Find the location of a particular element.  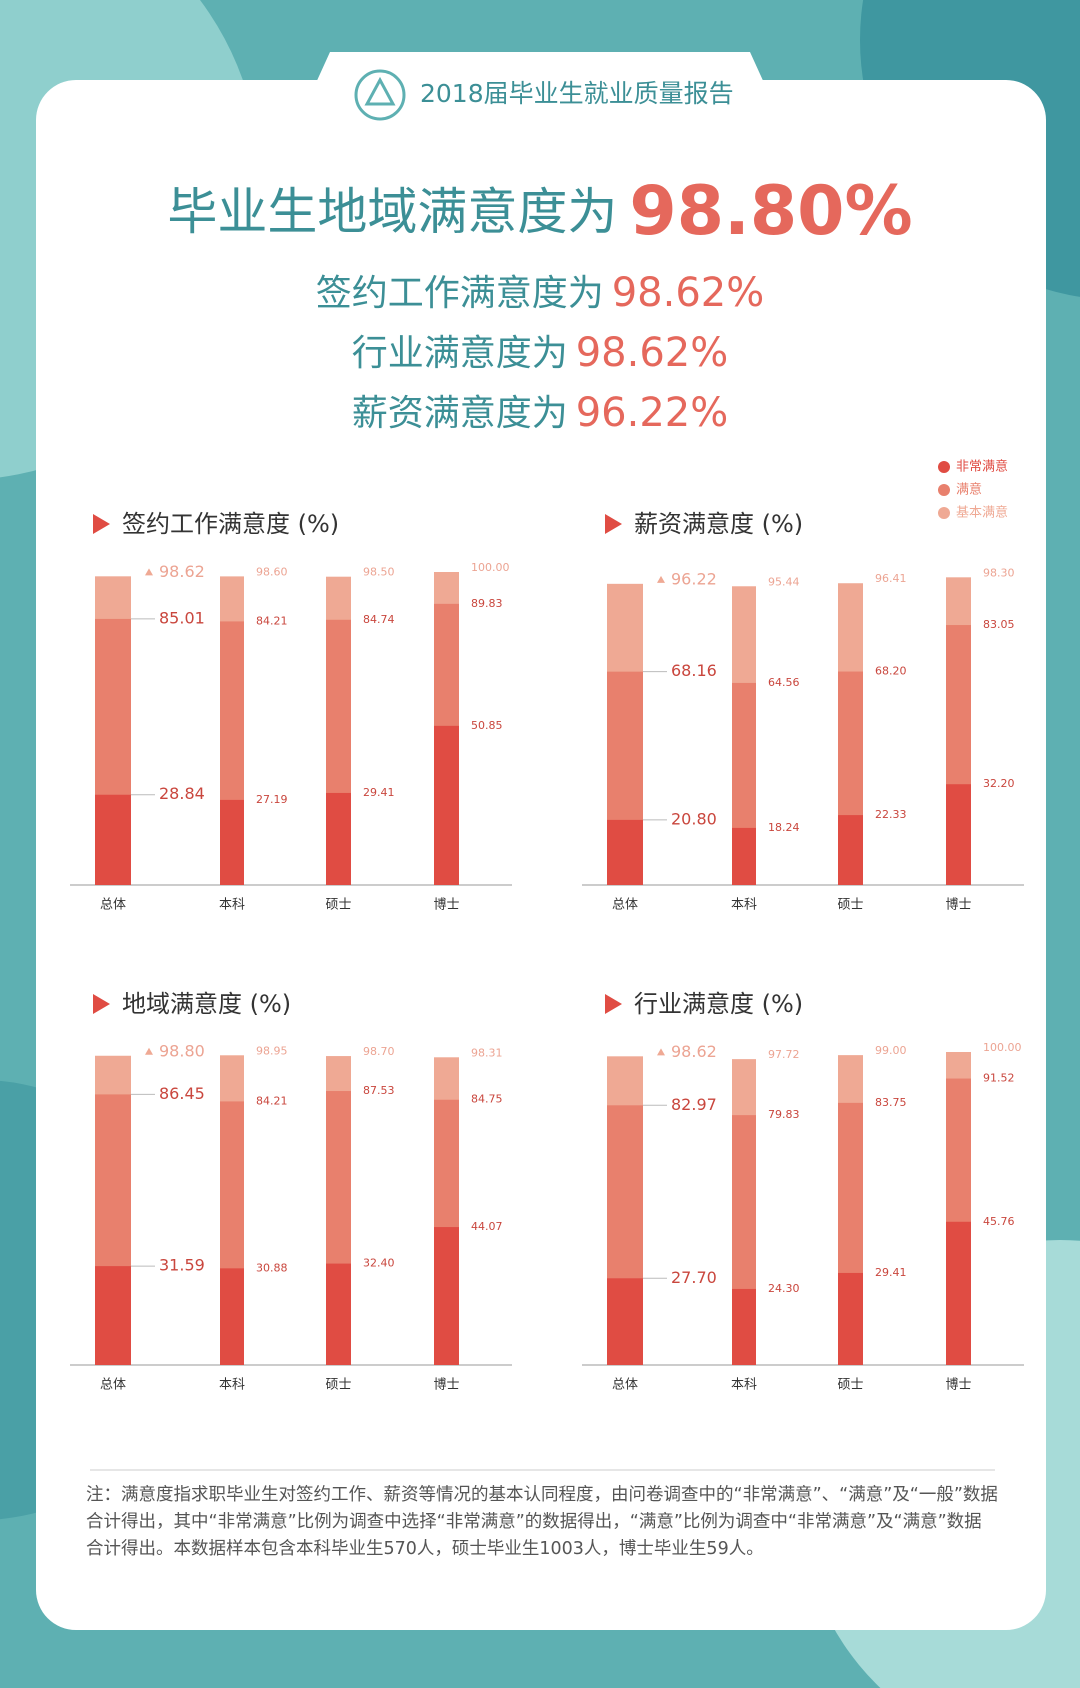

value-label: 84.21 is located at coordinates (272, 1100).